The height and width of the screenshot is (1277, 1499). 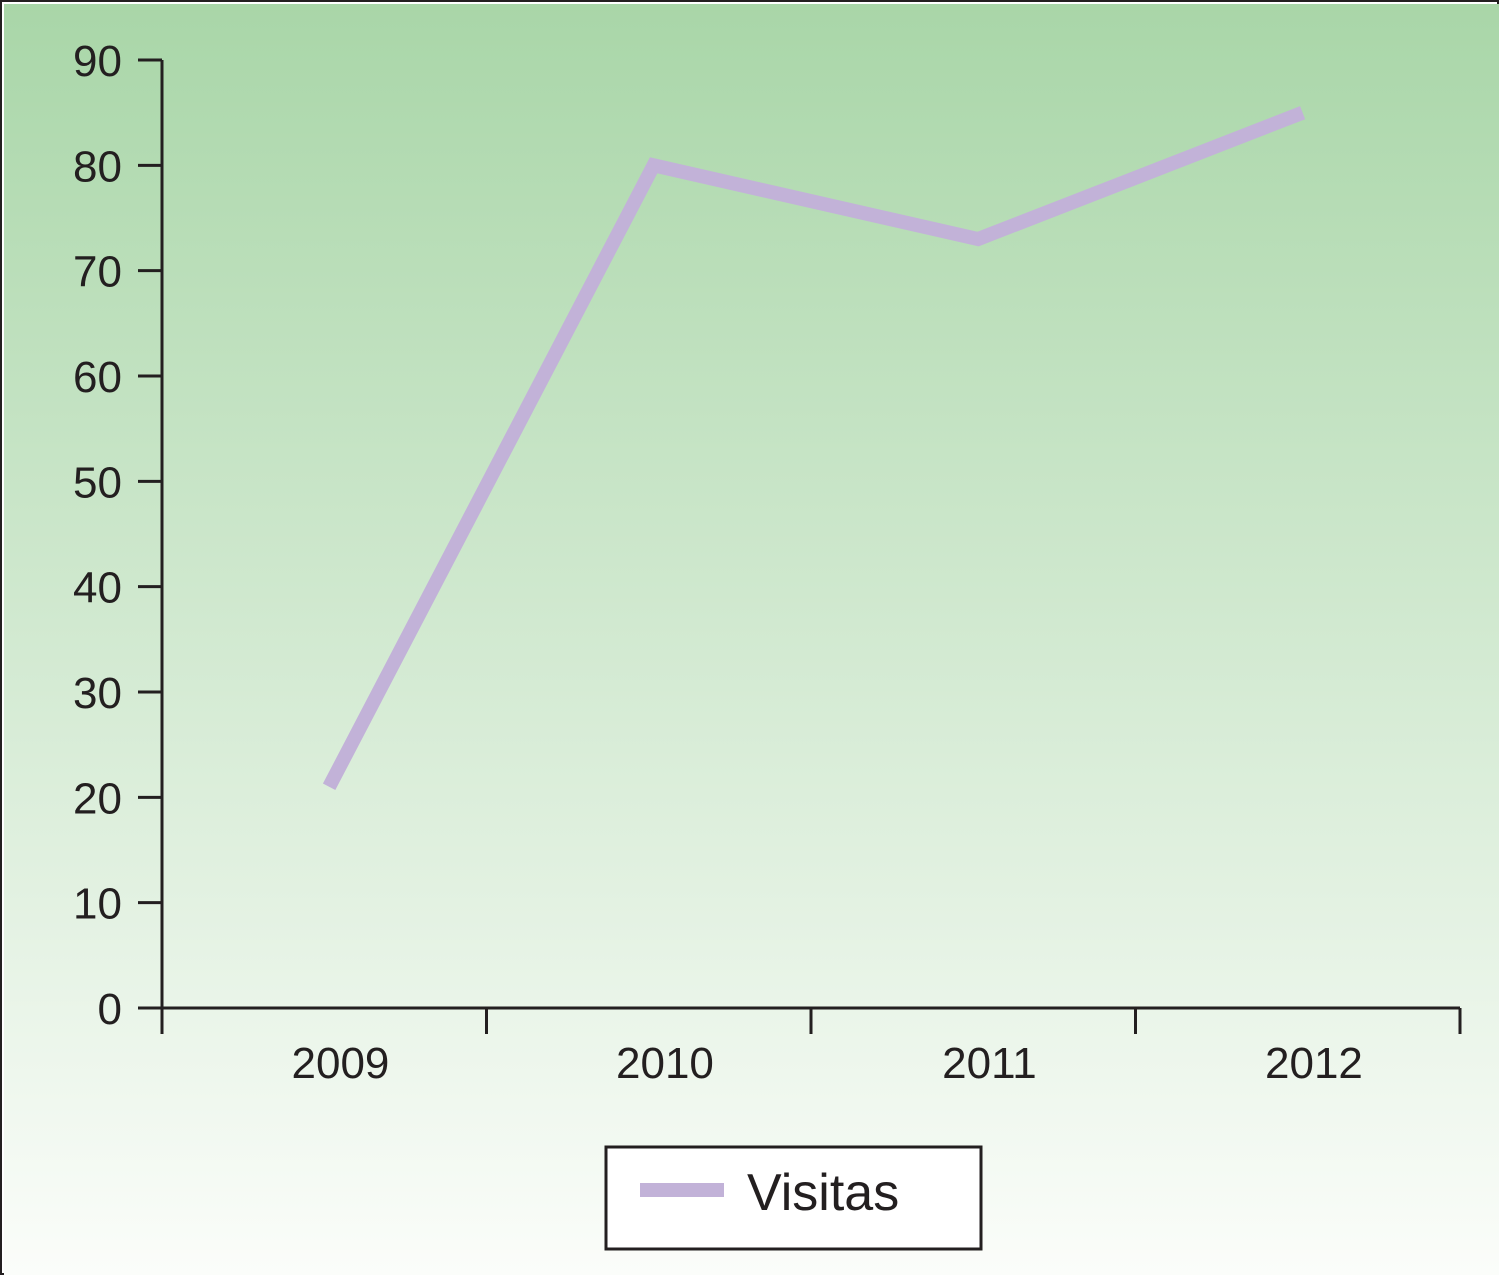 I want to click on y-tick-label: 60, so click(x=97, y=377).